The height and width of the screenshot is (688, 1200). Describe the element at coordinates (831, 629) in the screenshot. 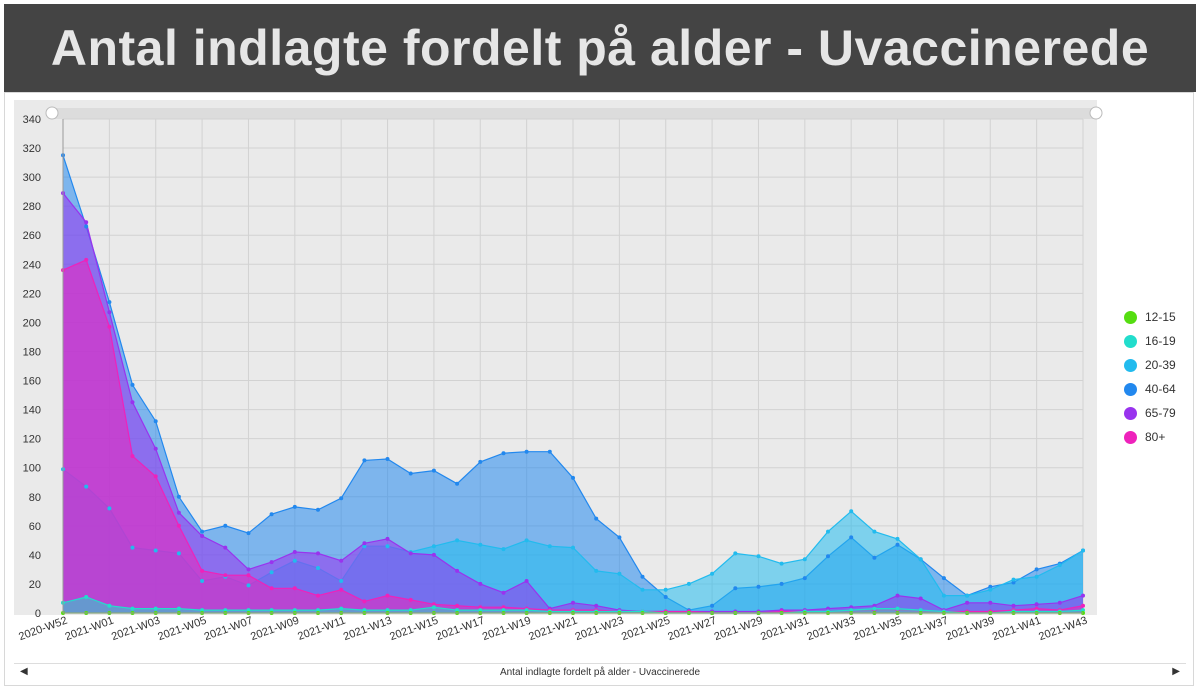

I see `x-tick-label: 2021-W33` at that location.